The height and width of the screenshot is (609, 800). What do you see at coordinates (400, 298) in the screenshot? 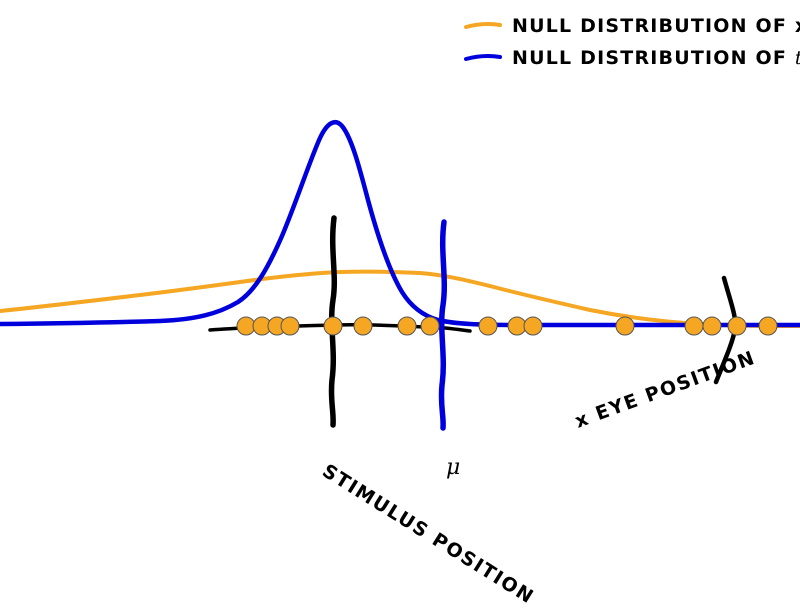
I see `null-distribution-x-curve` at bounding box center [400, 298].